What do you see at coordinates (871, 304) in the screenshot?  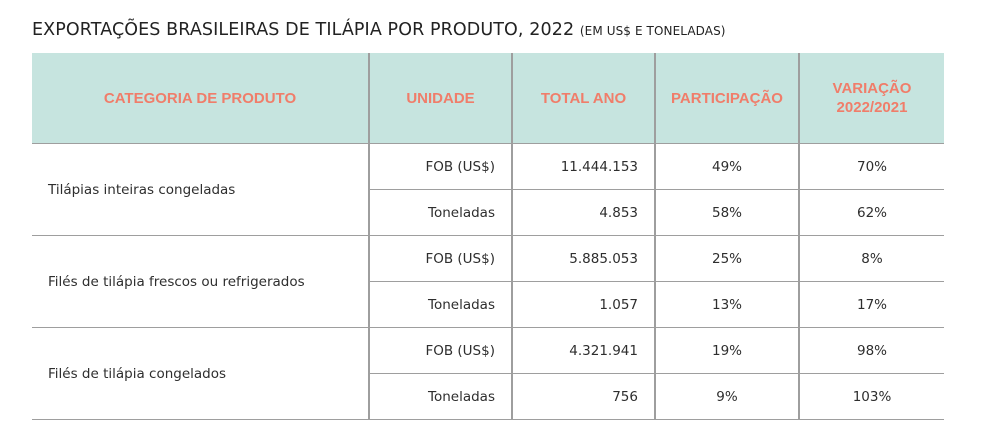 I see `change-cell: 17%` at bounding box center [871, 304].